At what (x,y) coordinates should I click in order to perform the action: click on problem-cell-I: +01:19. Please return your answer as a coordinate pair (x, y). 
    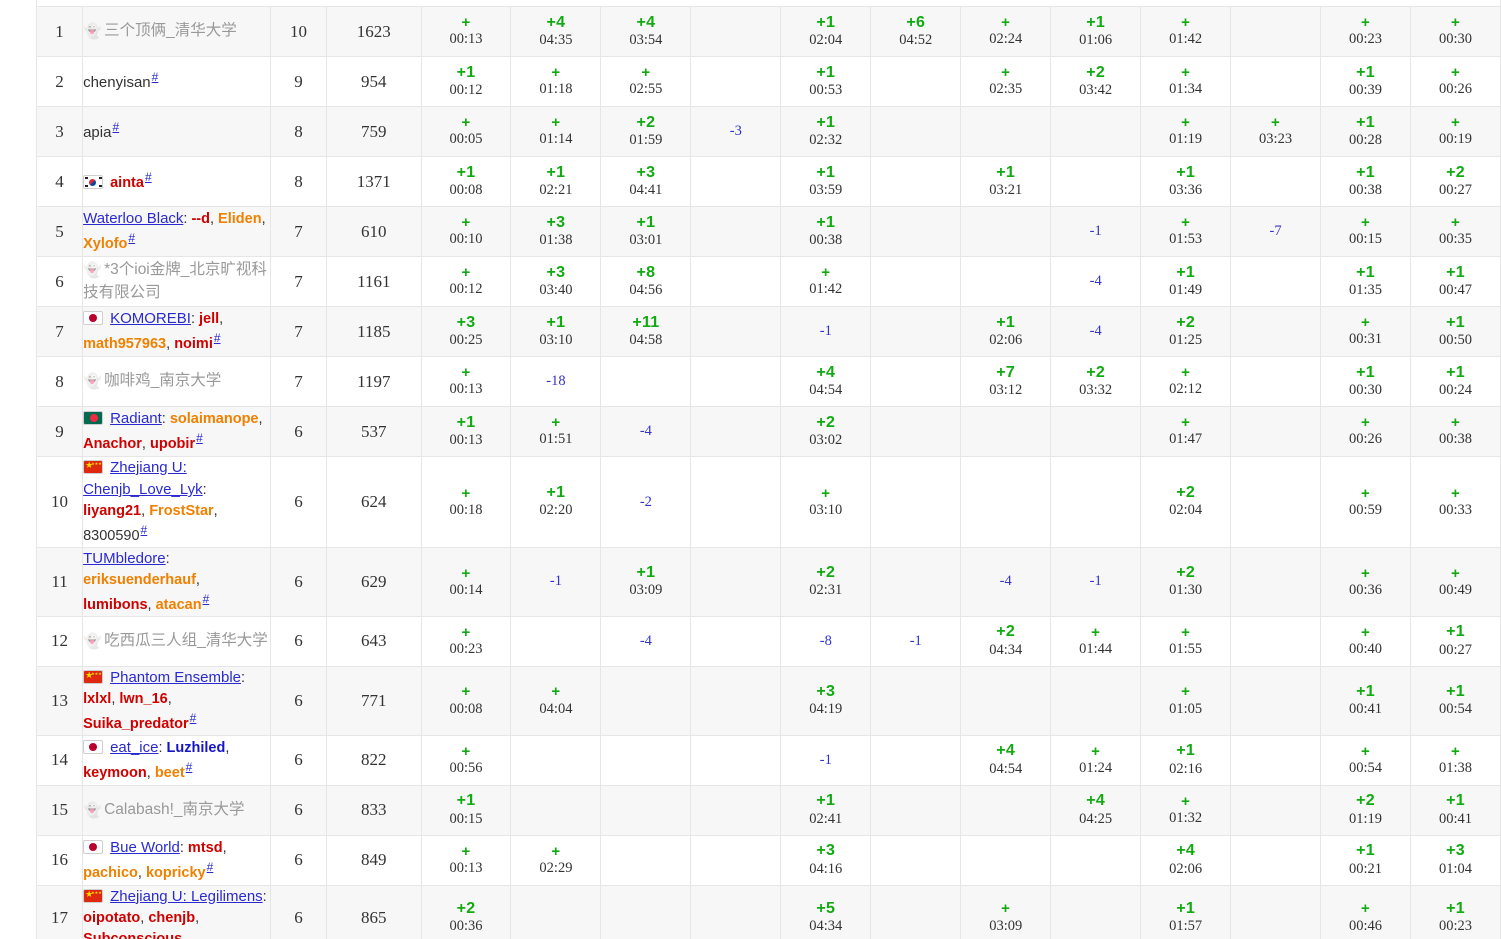
    Looking at the image, I should click on (1186, 131).